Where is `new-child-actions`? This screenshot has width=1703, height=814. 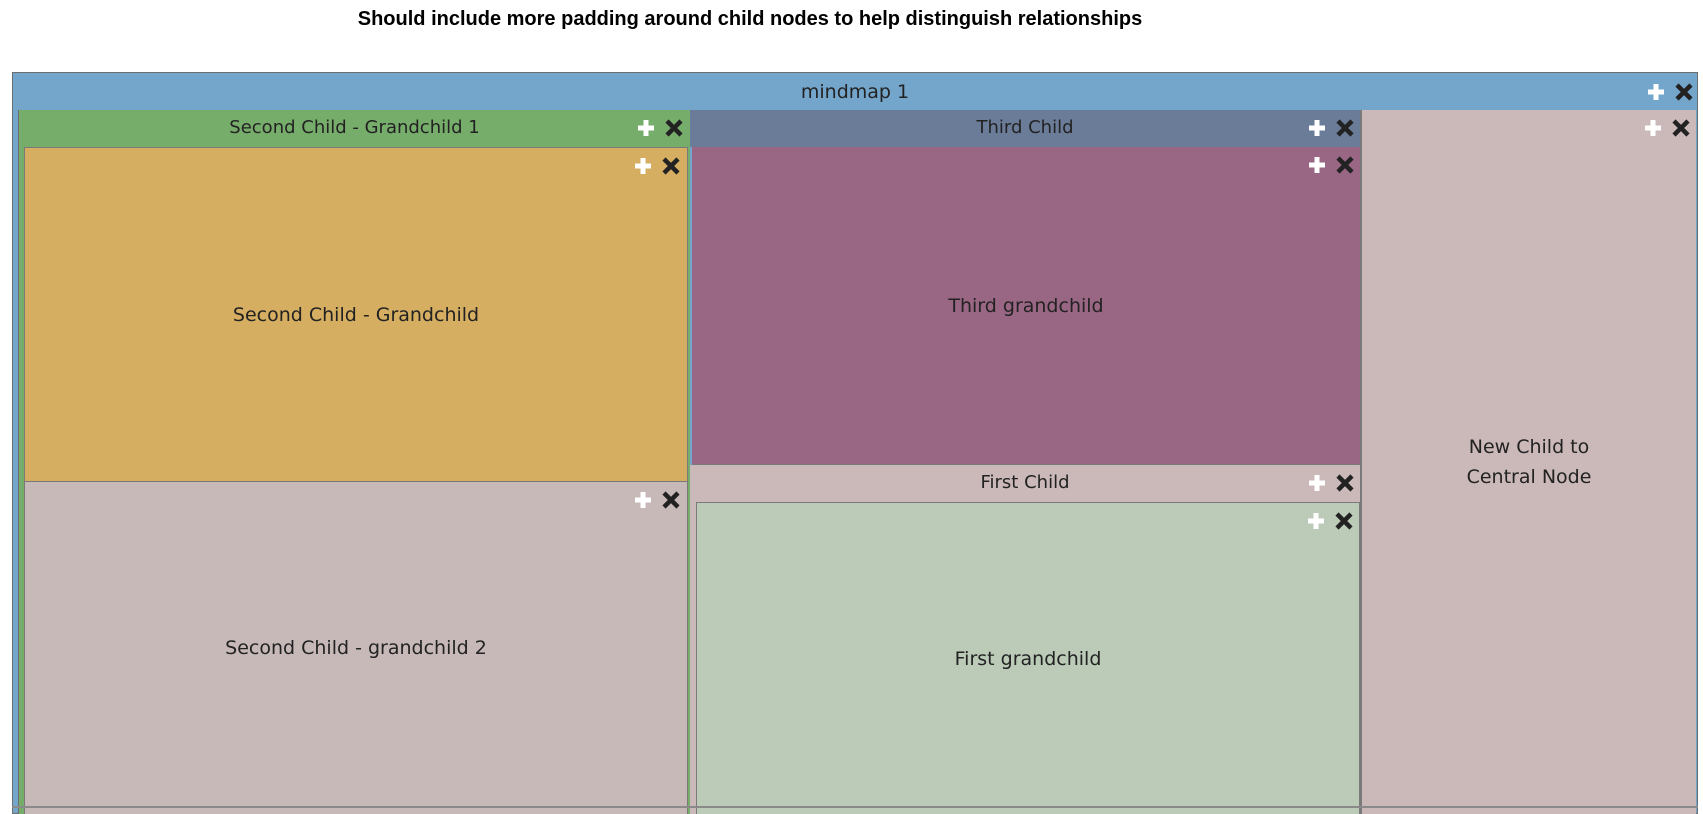 new-child-actions is located at coordinates (1667, 128).